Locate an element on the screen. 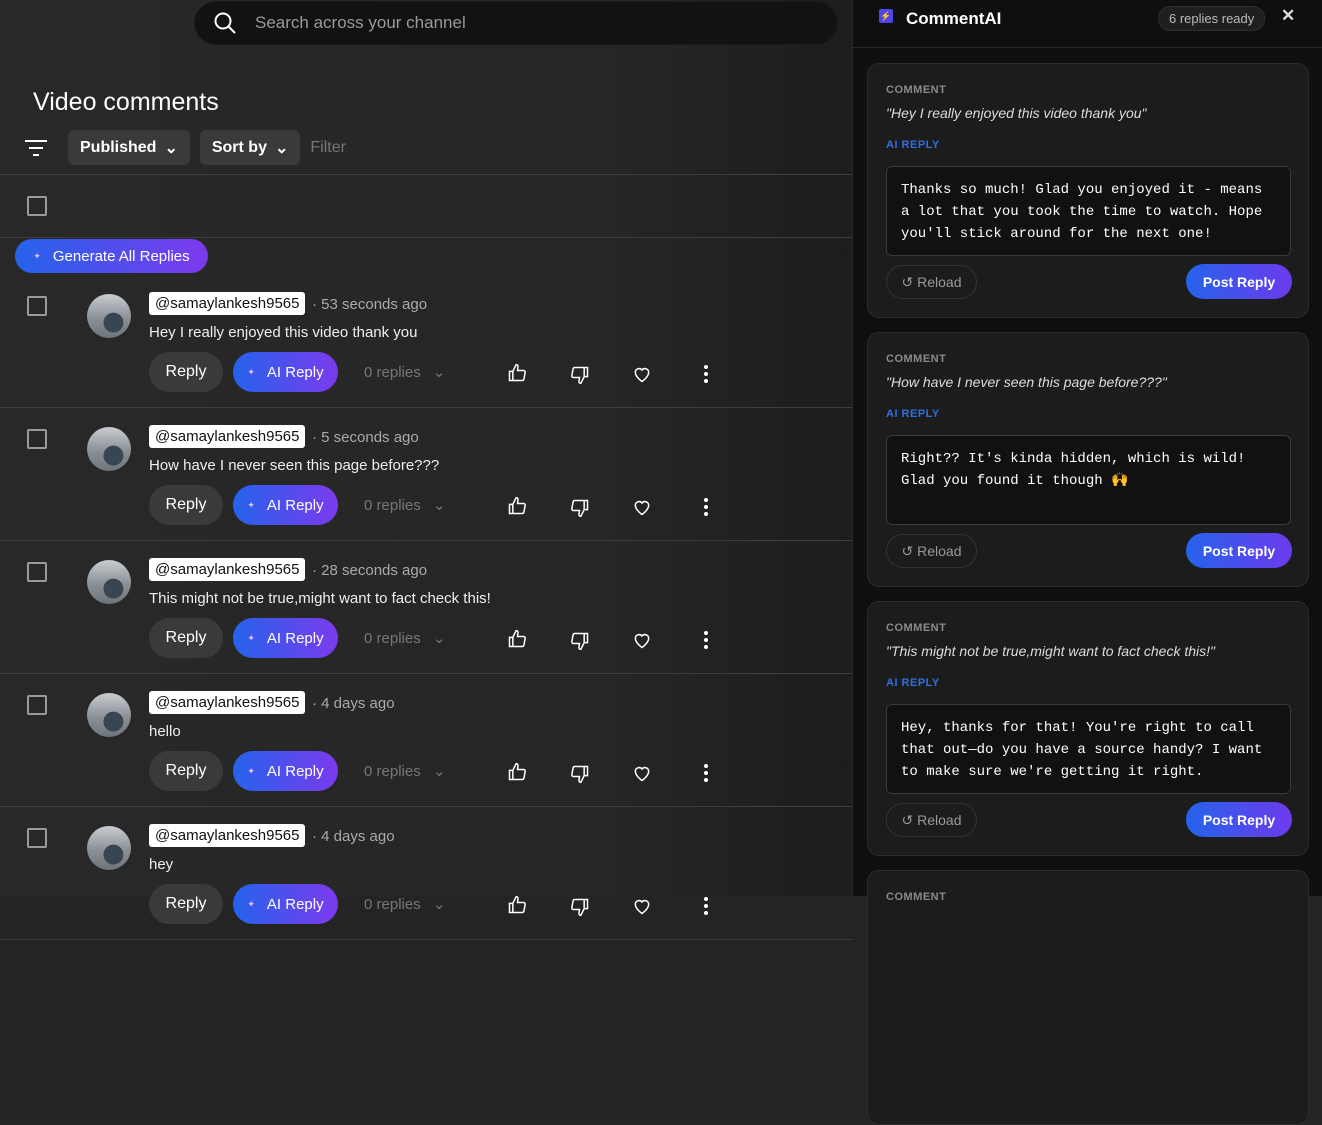  comment-time: · 53 seconds ago is located at coordinates (370, 304).